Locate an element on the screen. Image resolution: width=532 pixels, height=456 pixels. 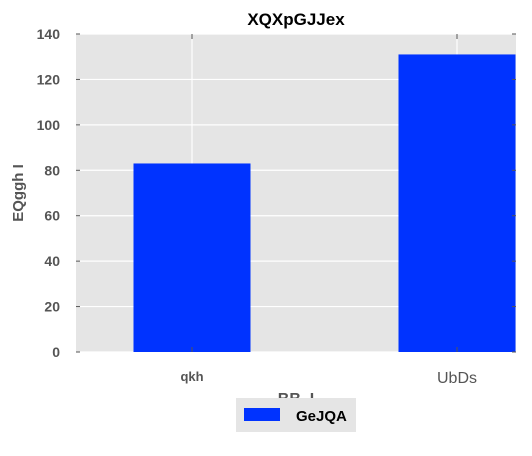
legend-swatch is located at coordinates (262, 414).